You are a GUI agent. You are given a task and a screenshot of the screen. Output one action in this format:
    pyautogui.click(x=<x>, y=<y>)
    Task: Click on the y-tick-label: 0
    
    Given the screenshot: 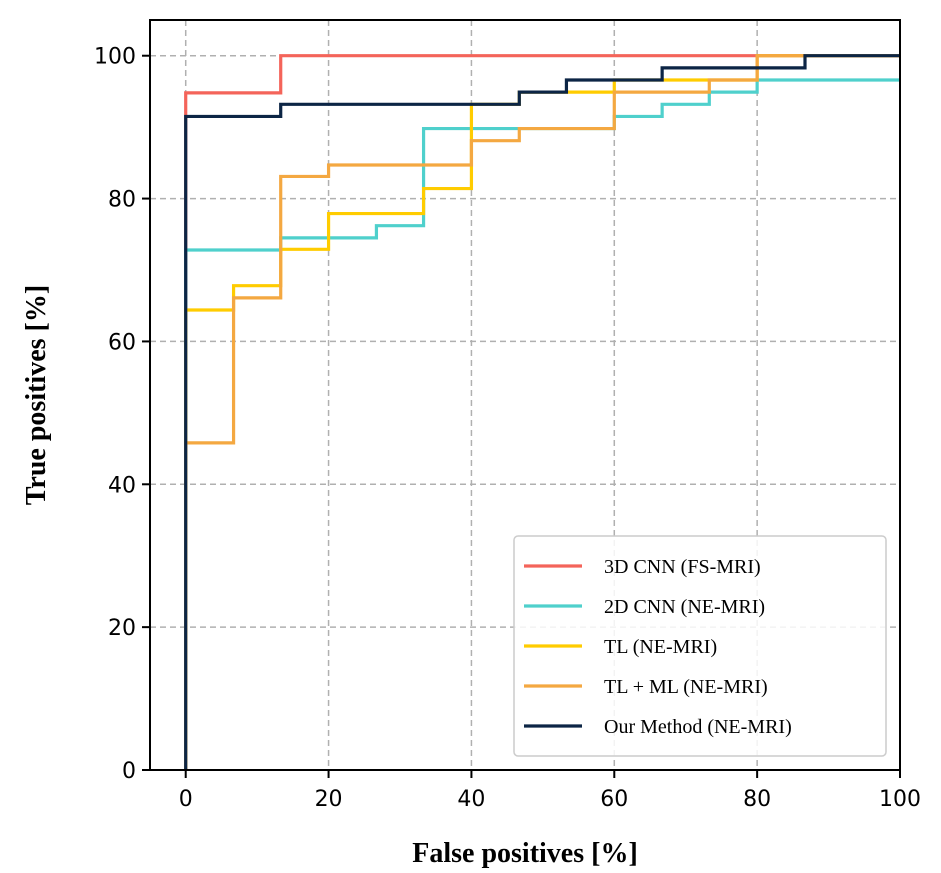 What is the action you would take?
    pyautogui.click(x=129, y=771)
    